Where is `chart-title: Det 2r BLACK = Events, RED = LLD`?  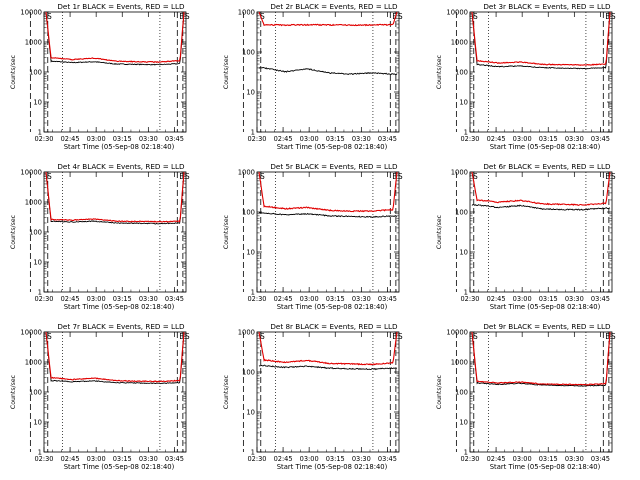 chart-title: Det 2r BLACK = Events, RED = LLD is located at coordinates (334, 6).